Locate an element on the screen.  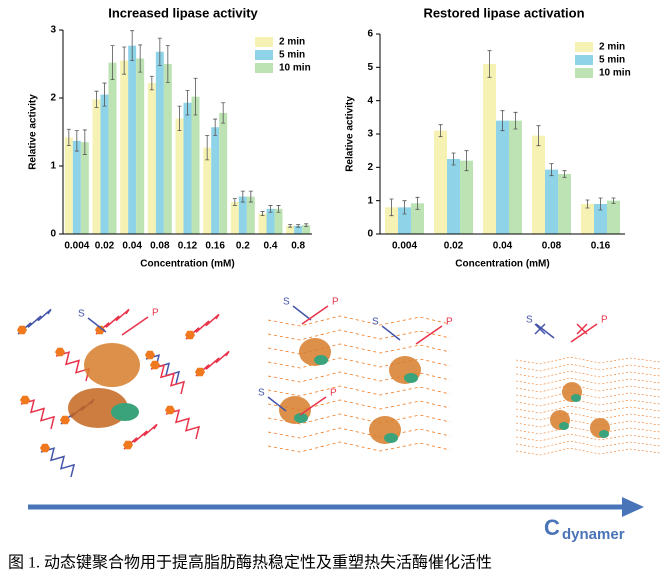
x-tick-label: 0.004 is located at coordinates (404, 246).